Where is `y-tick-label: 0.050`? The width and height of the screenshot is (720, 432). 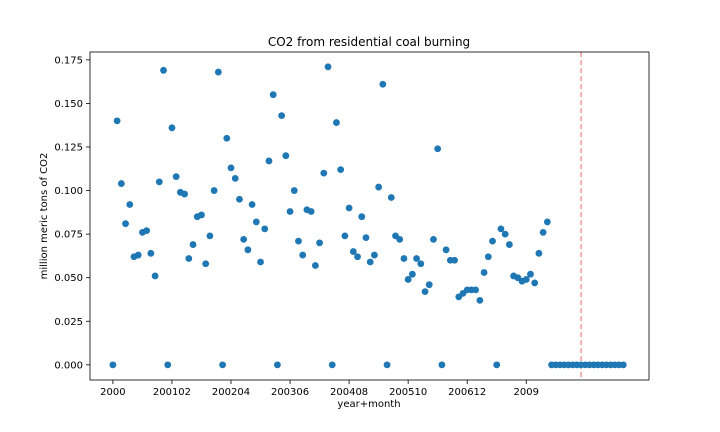 y-tick-label: 0.050 is located at coordinates (68, 278).